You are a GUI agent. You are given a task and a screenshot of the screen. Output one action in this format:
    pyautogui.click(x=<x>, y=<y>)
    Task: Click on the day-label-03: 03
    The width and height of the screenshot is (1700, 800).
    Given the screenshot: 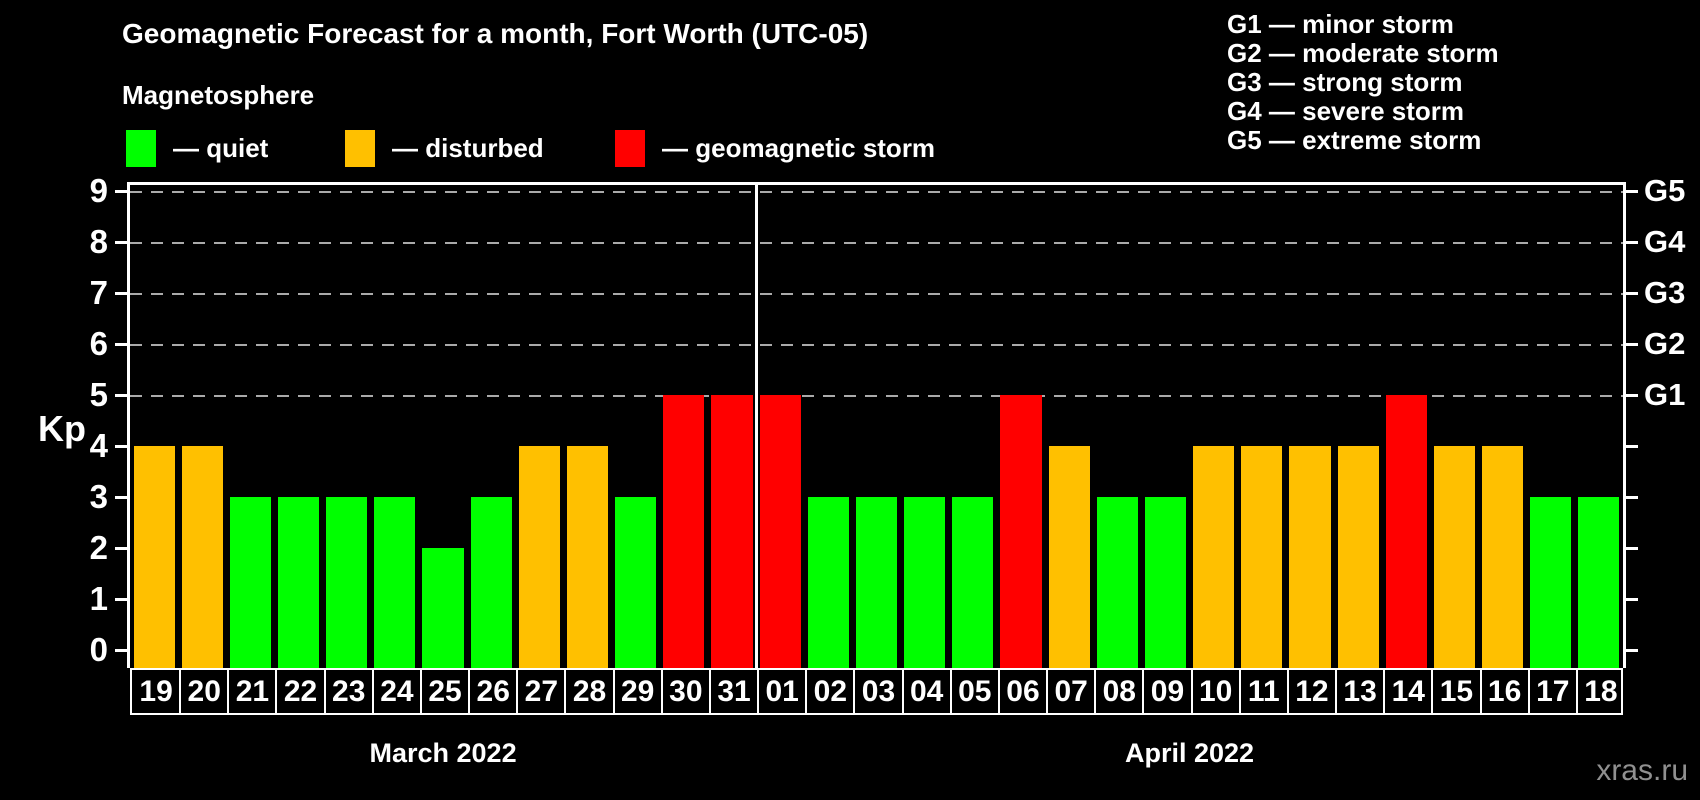 What is the action you would take?
    pyautogui.click(x=878, y=691)
    